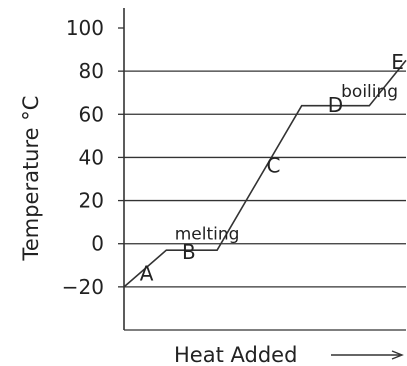 The height and width of the screenshot is (366, 407). Describe the element at coordinates (235, 354) in the screenshot. I see `x-axis-title: Heat Added` at that location.